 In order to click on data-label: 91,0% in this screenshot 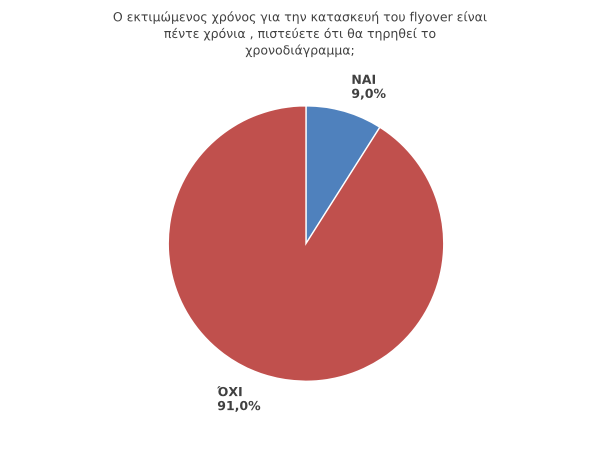, I will do `click(239, 406)`.